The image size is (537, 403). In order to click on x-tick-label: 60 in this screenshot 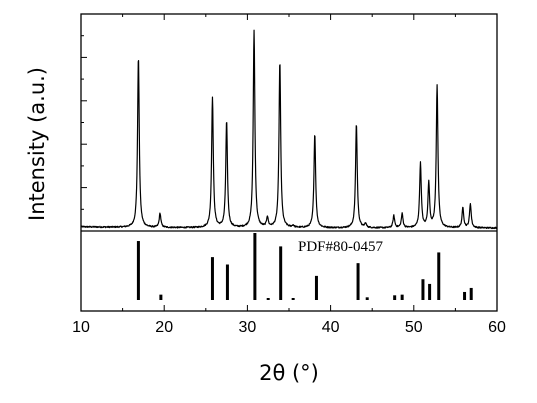, I will do `click(497, 327)`.